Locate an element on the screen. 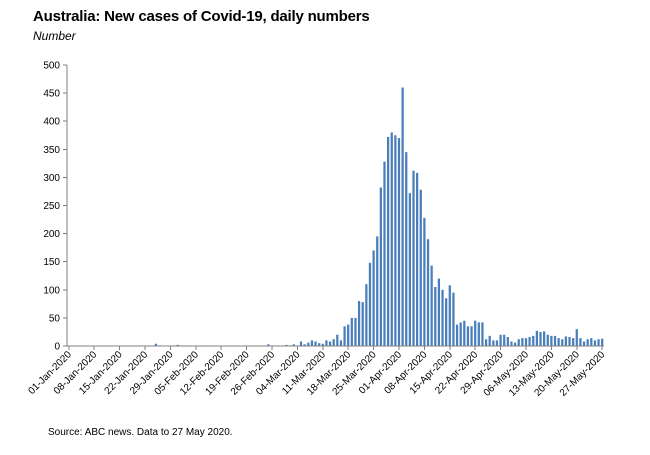 This screenshot has height=455, width=650. y-axis-ticks: 0 50 100 150 200 250 300 350 400 450 500 is located at coordinates (55, 207).